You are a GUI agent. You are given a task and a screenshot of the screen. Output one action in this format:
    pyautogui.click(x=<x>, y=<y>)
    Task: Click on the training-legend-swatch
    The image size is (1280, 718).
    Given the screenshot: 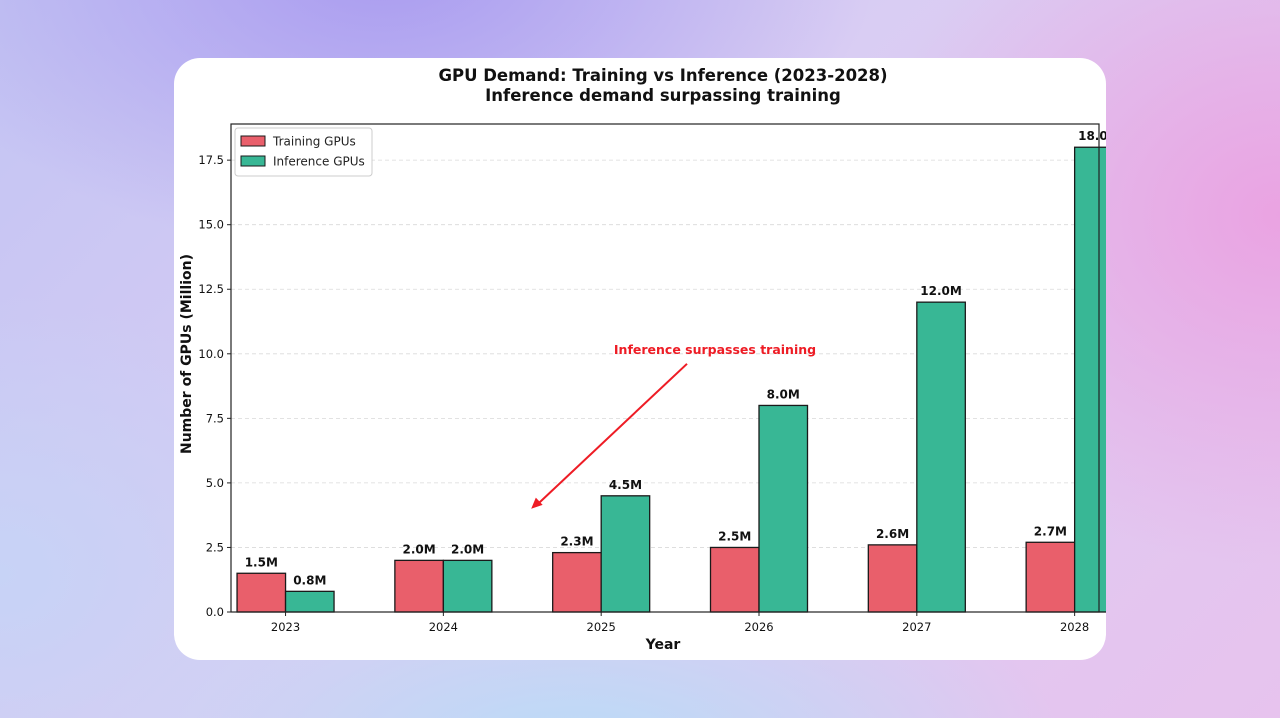 What is the action you would take?
    pyautogui.click(x=253, y=141)
    